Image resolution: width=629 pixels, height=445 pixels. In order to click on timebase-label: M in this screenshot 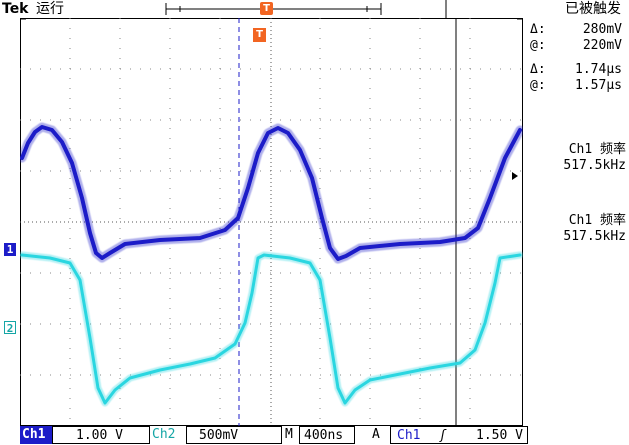, I will do `click(289, 434)`.